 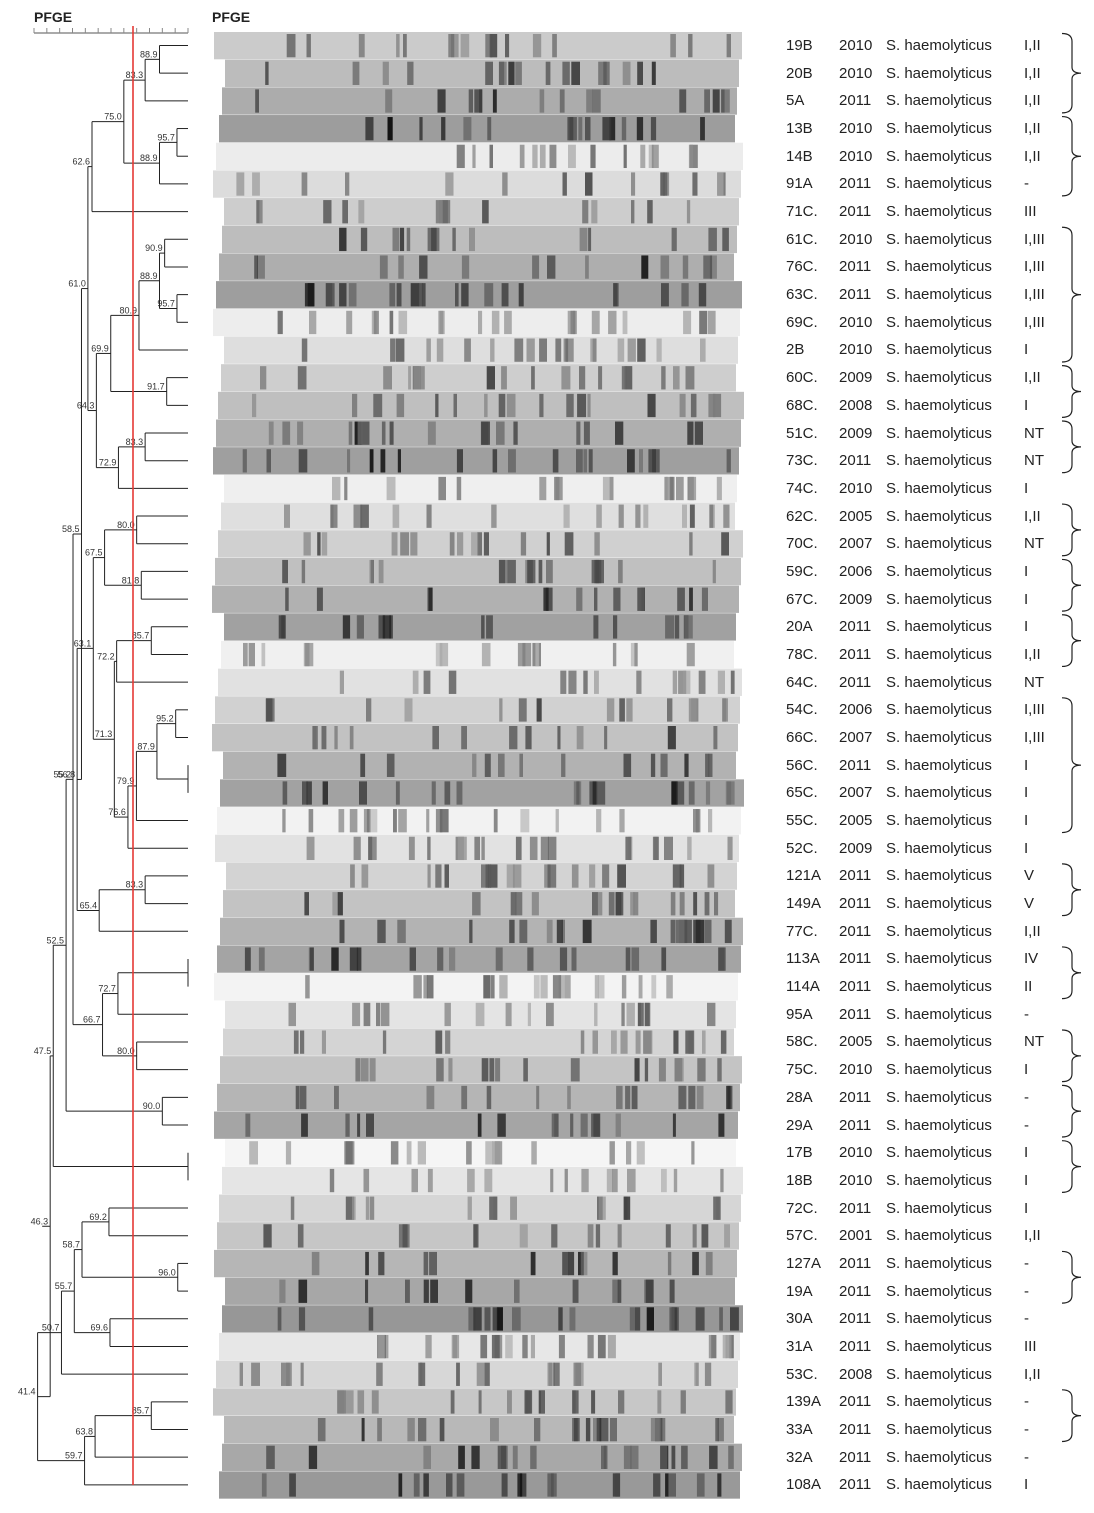 What do you see at coordinates (43, 1051) in the screenshot?
I see `node-similarity-label: 47.5` at bounding box center [43, 1051].